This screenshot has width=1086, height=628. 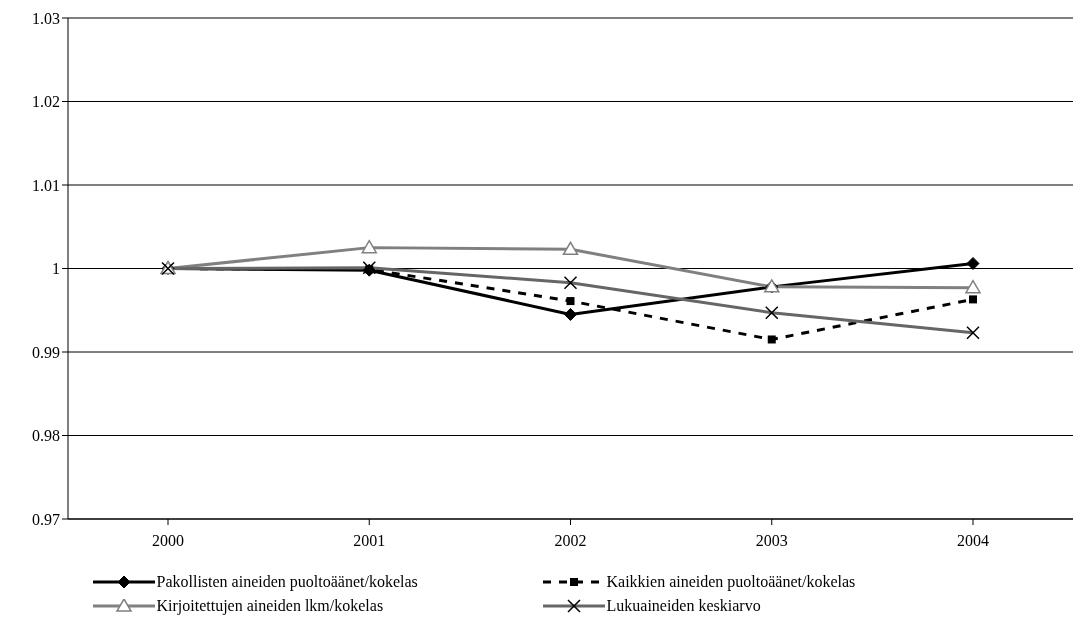 What do you see at coordinates (46, 519) in the screenshot?
I see `y-tick-label: 0.97` at bounding box center [46, 519].